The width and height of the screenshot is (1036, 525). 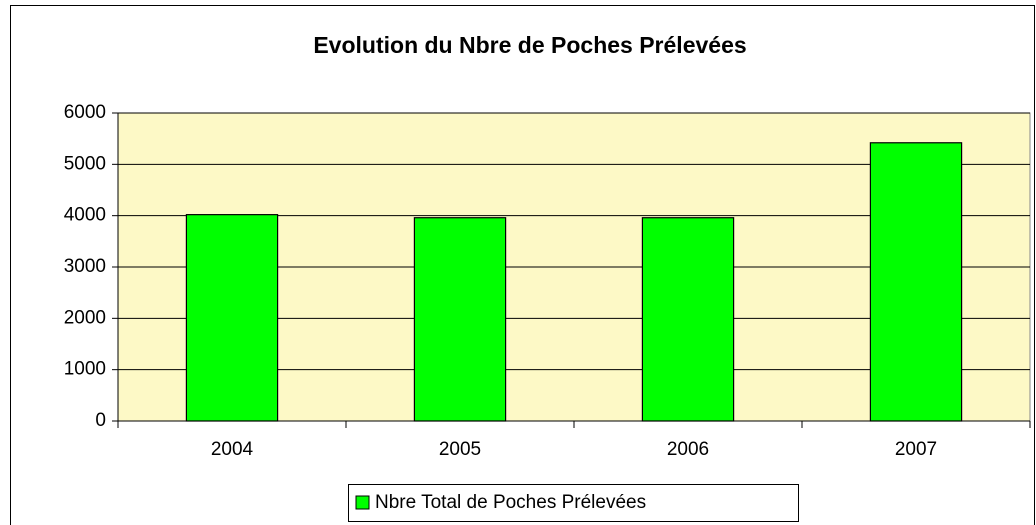 What do you see at coordinates (100, 420) in the screenshot?
I see `y-tick-label: 0` at bounding box center [100, 420].